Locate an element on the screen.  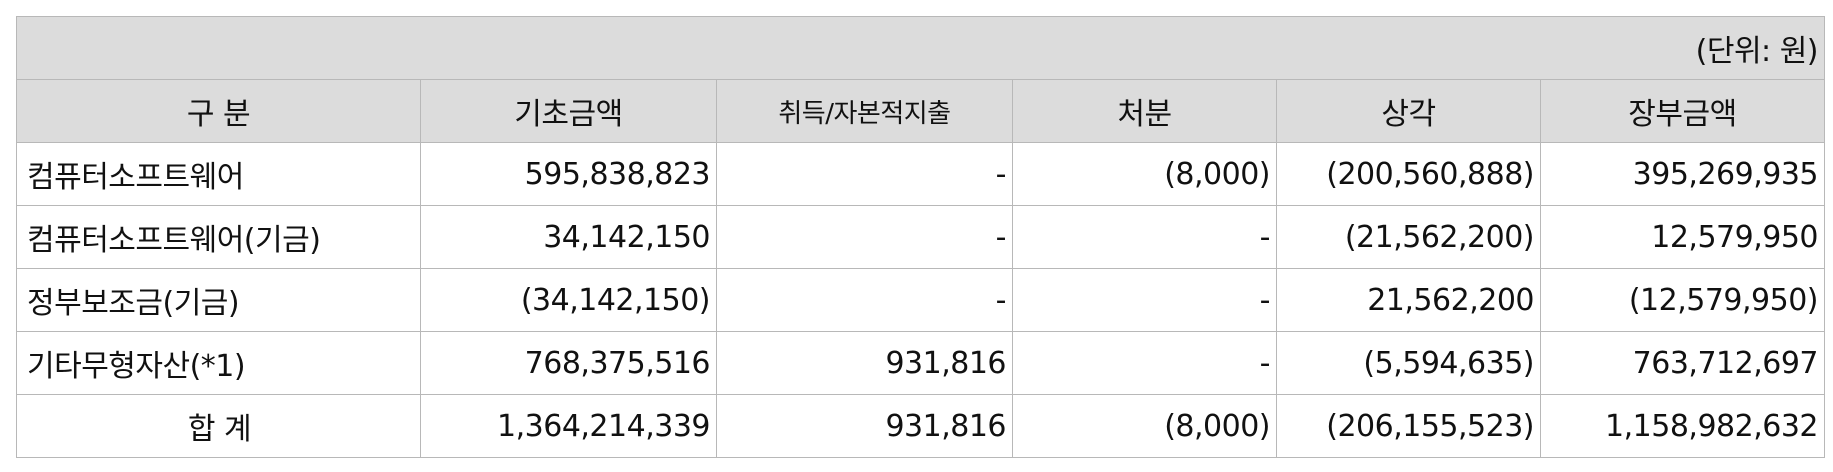
header-book-value: 장부금액 is located at coordinates (1682, 111).